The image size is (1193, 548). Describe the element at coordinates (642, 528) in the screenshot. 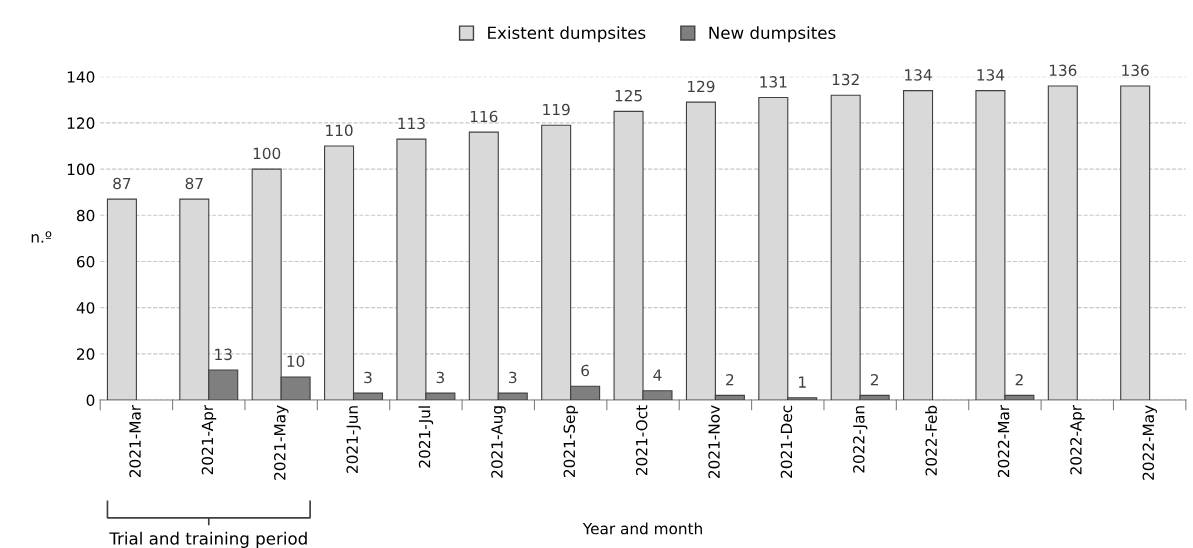

I see `x-axis-title: Year and month` at that location.